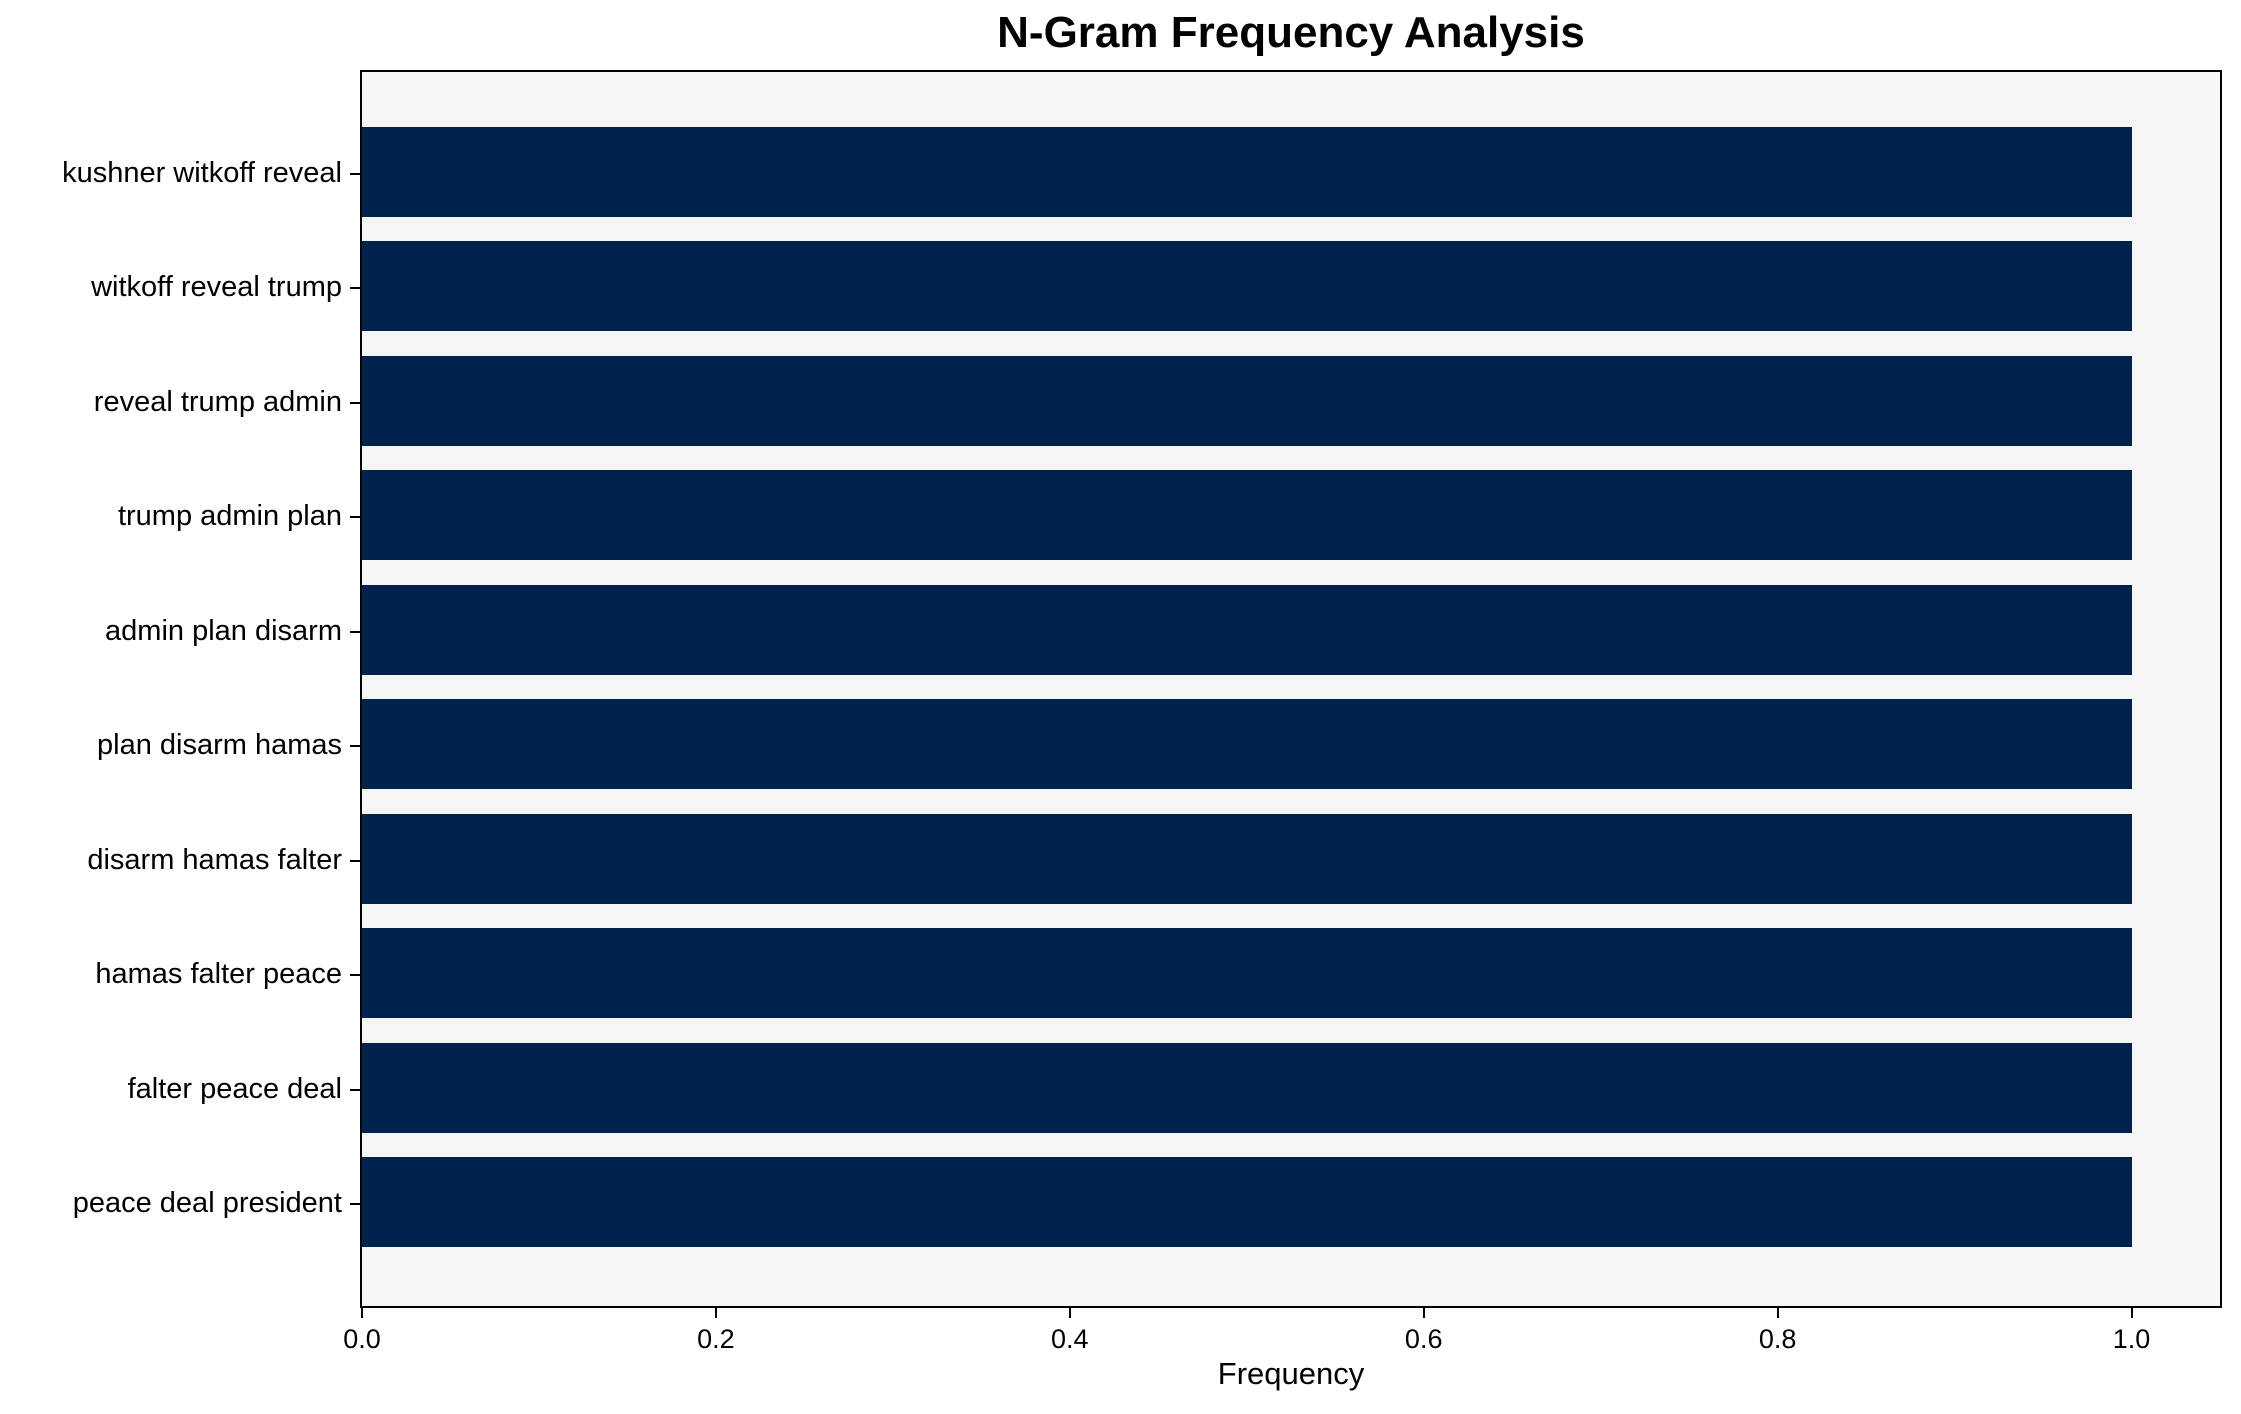  What do you see at coordinates (1247, 629) in the screenshot?
I see `bar-admin-plan-disarm` at bounding box center [1247, 629].